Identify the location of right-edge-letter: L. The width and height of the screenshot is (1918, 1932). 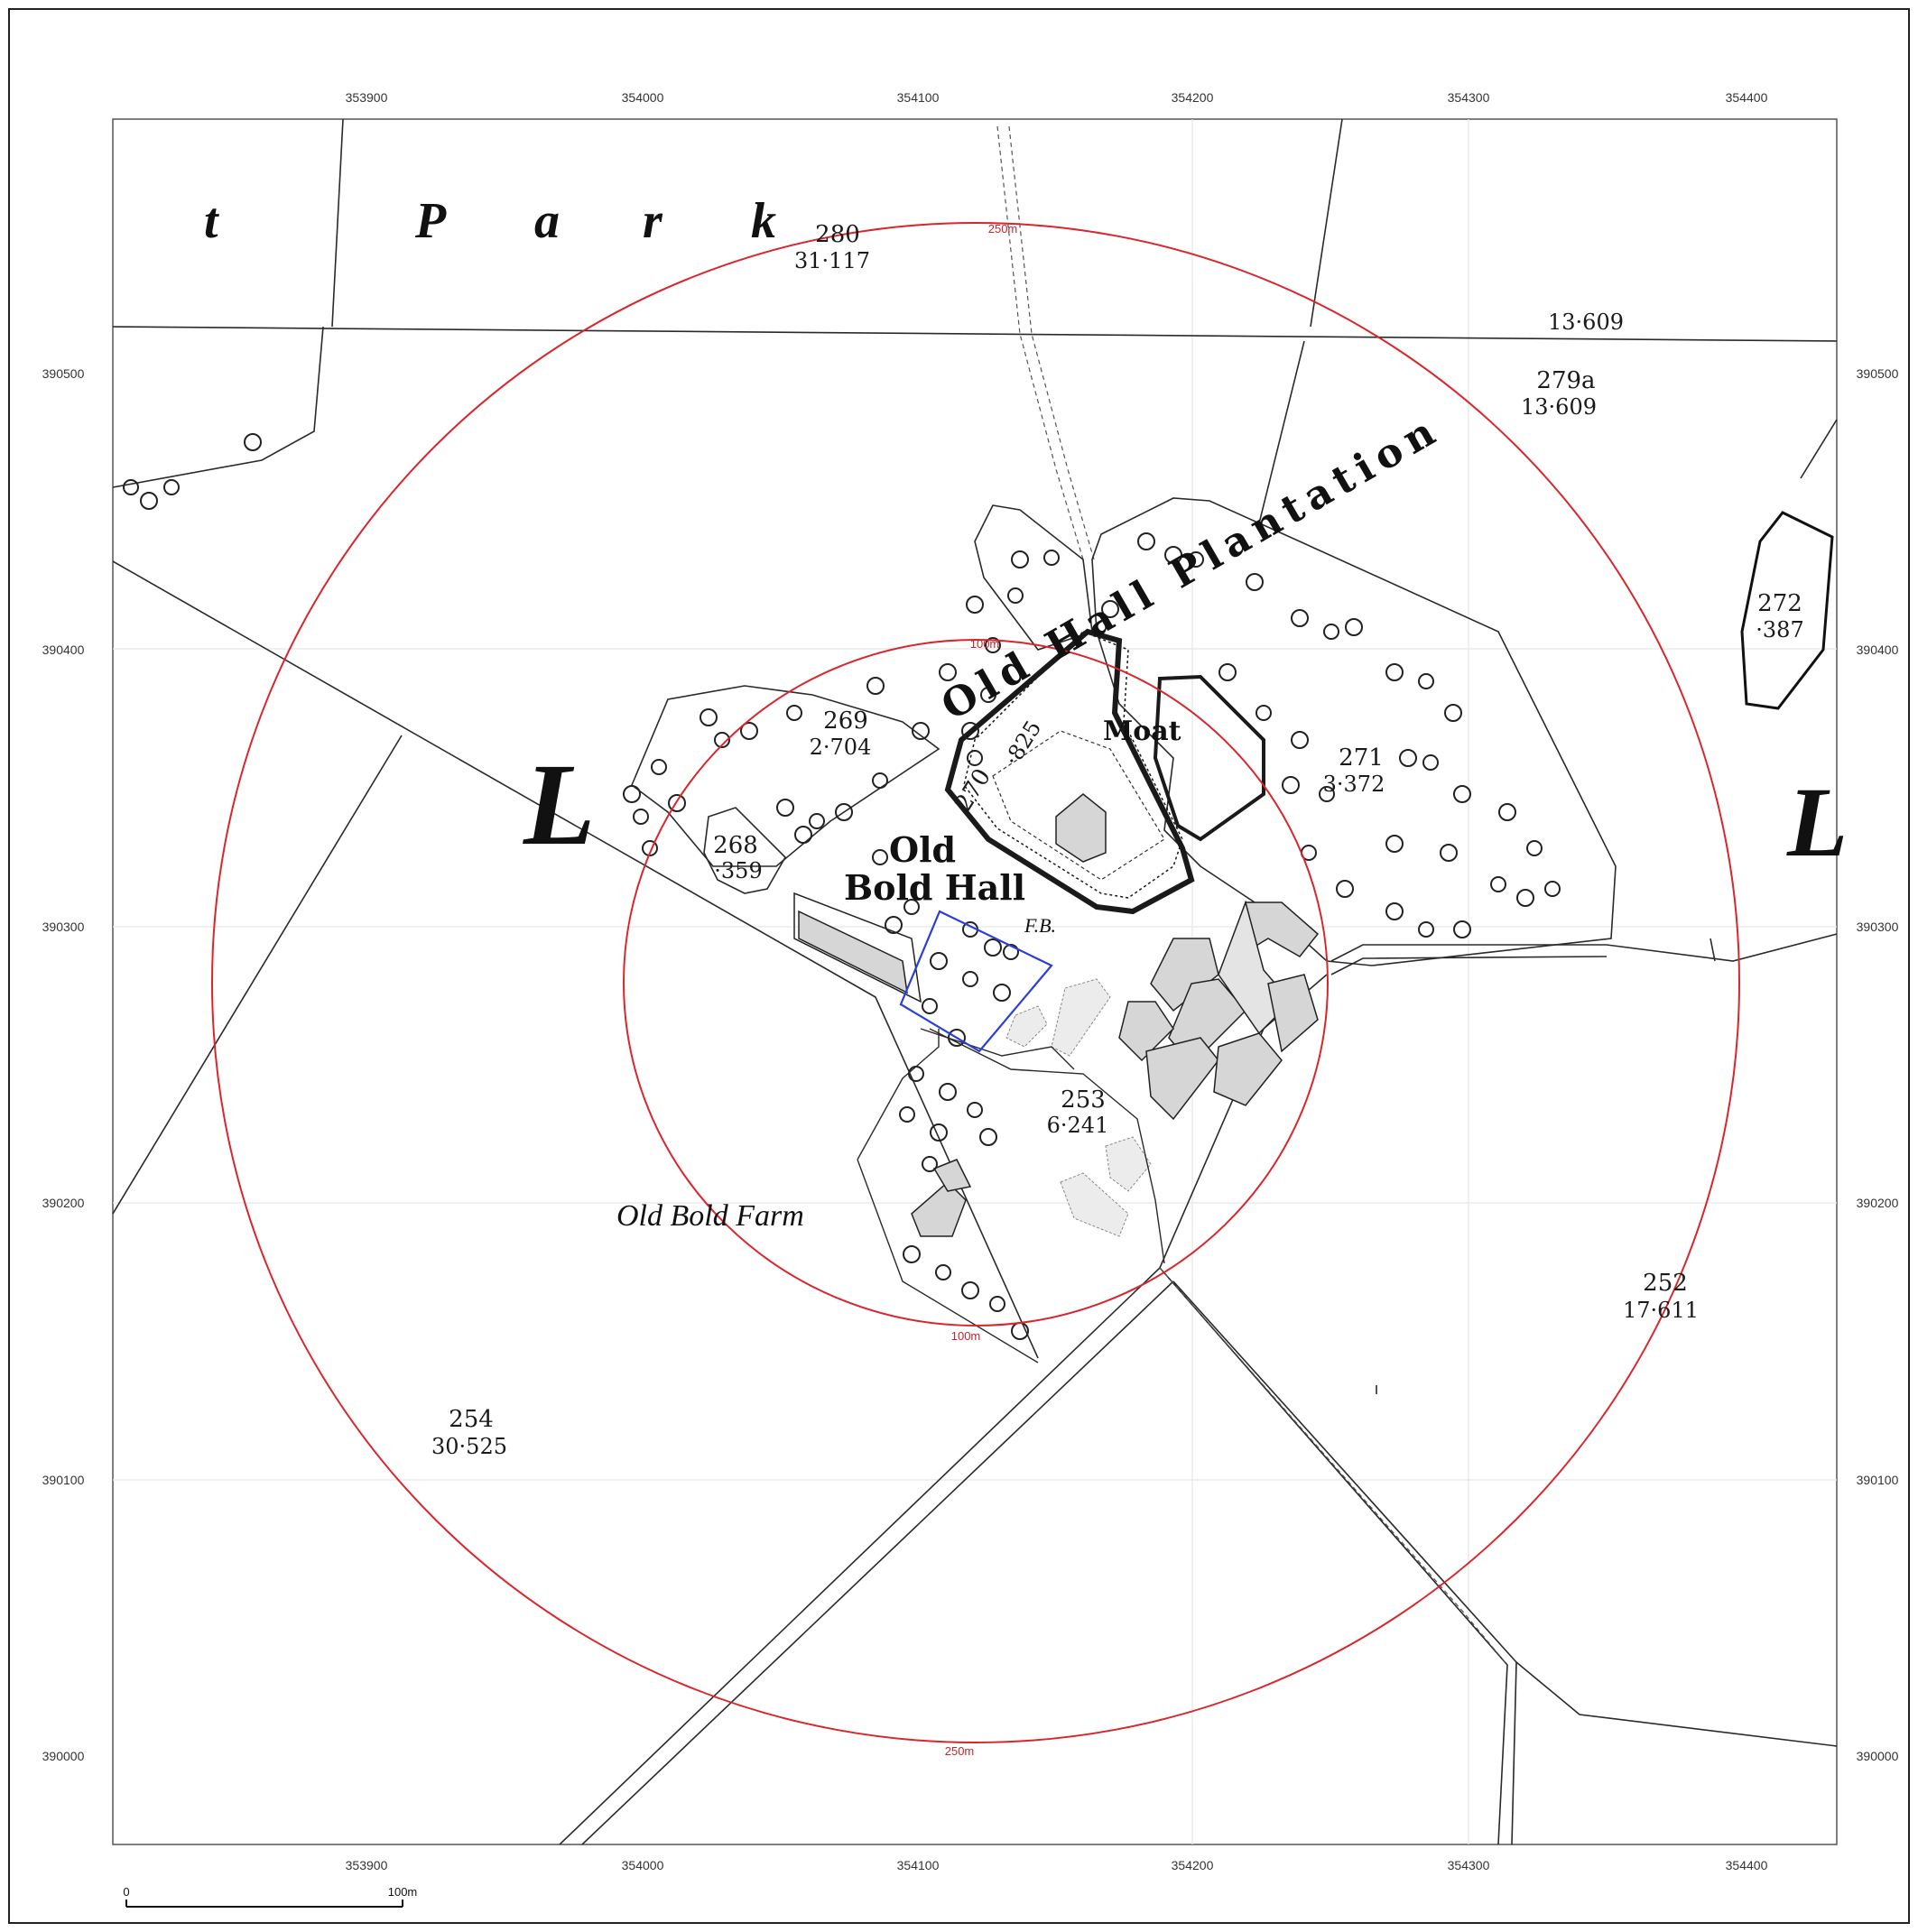
(1817, 822).